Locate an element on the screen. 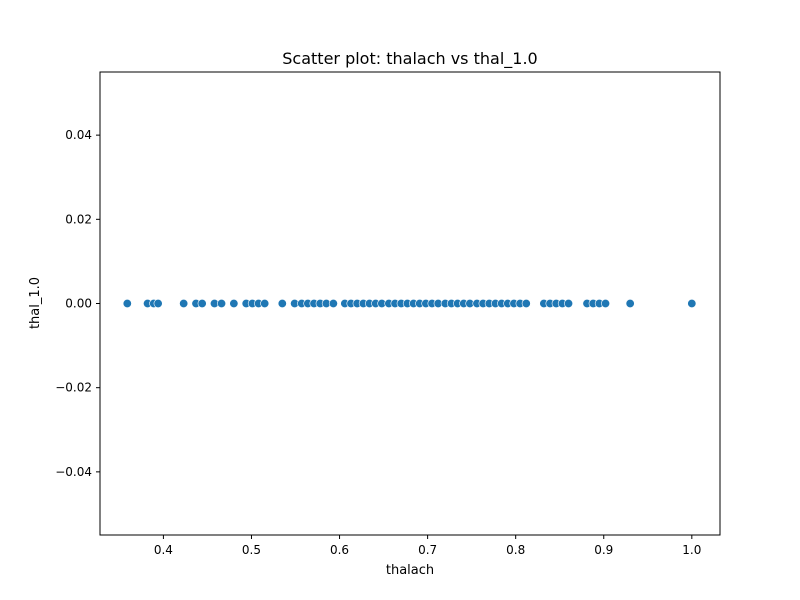  y-axis-label: thal_1.0 is located at coordinates (35, 303).